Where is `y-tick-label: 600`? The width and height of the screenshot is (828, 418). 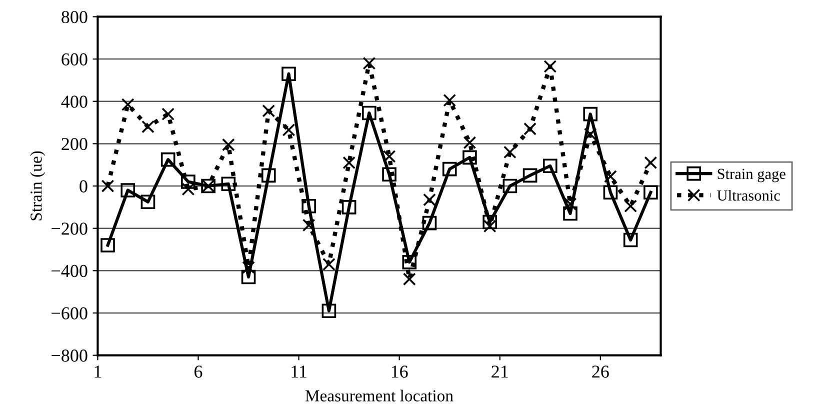
y-tick-label: 600 is located at coordinates (75, 59).